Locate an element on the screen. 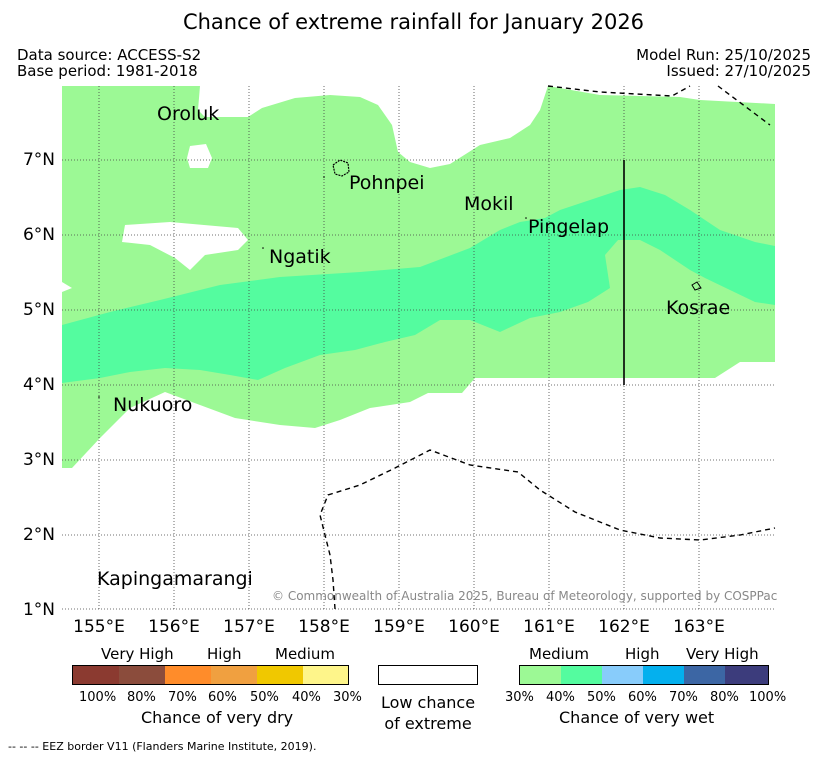 This screenshot has height=758, width=827. dry-colorbar is located at coordinates (210, 675).